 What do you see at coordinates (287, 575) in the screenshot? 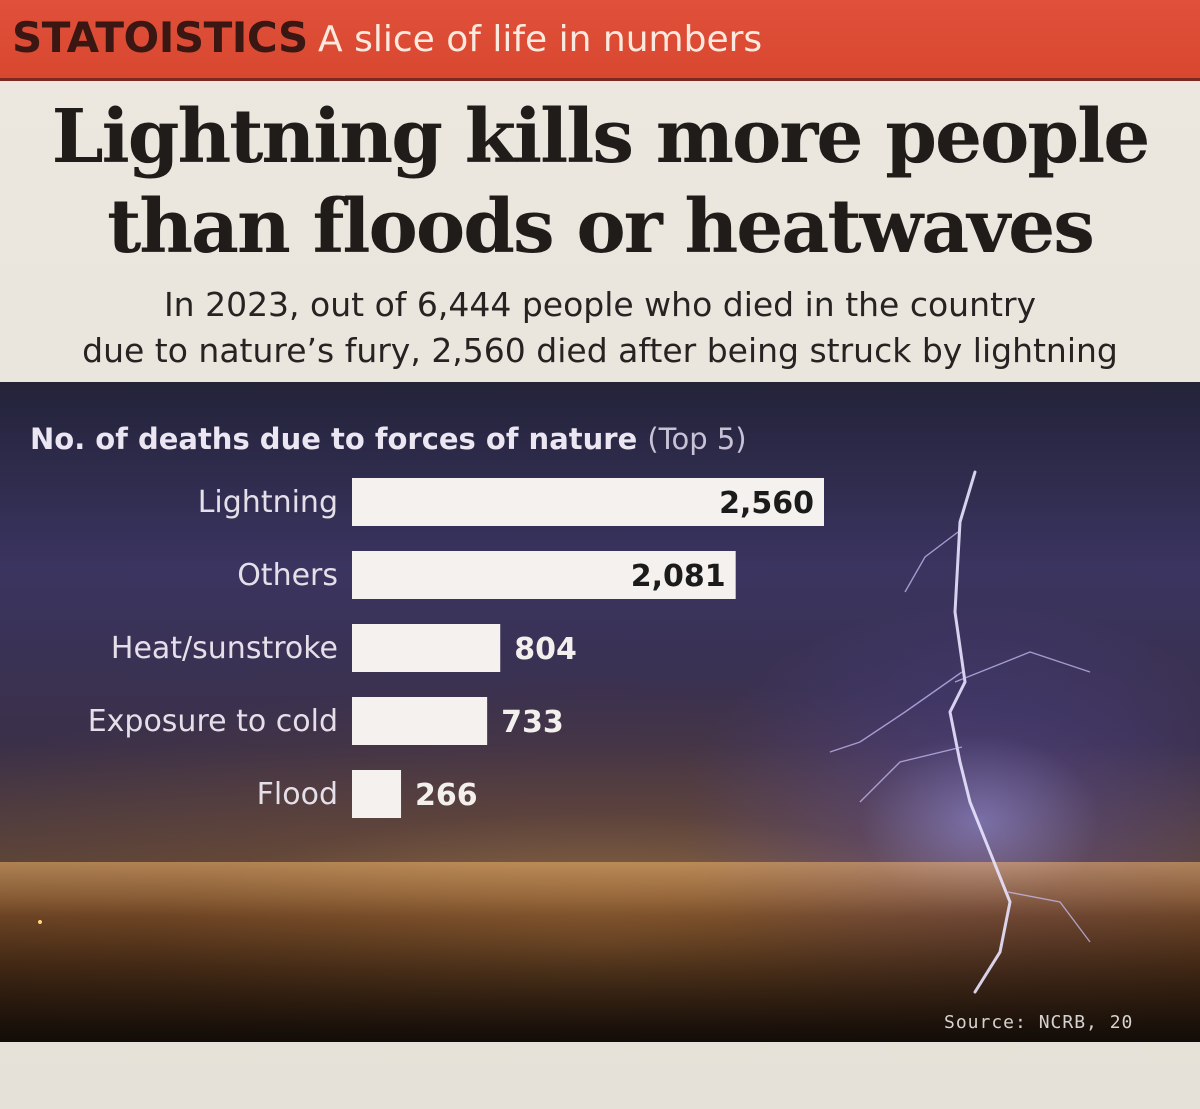
I see `category-label: Others` at bounding box center [287, 575].